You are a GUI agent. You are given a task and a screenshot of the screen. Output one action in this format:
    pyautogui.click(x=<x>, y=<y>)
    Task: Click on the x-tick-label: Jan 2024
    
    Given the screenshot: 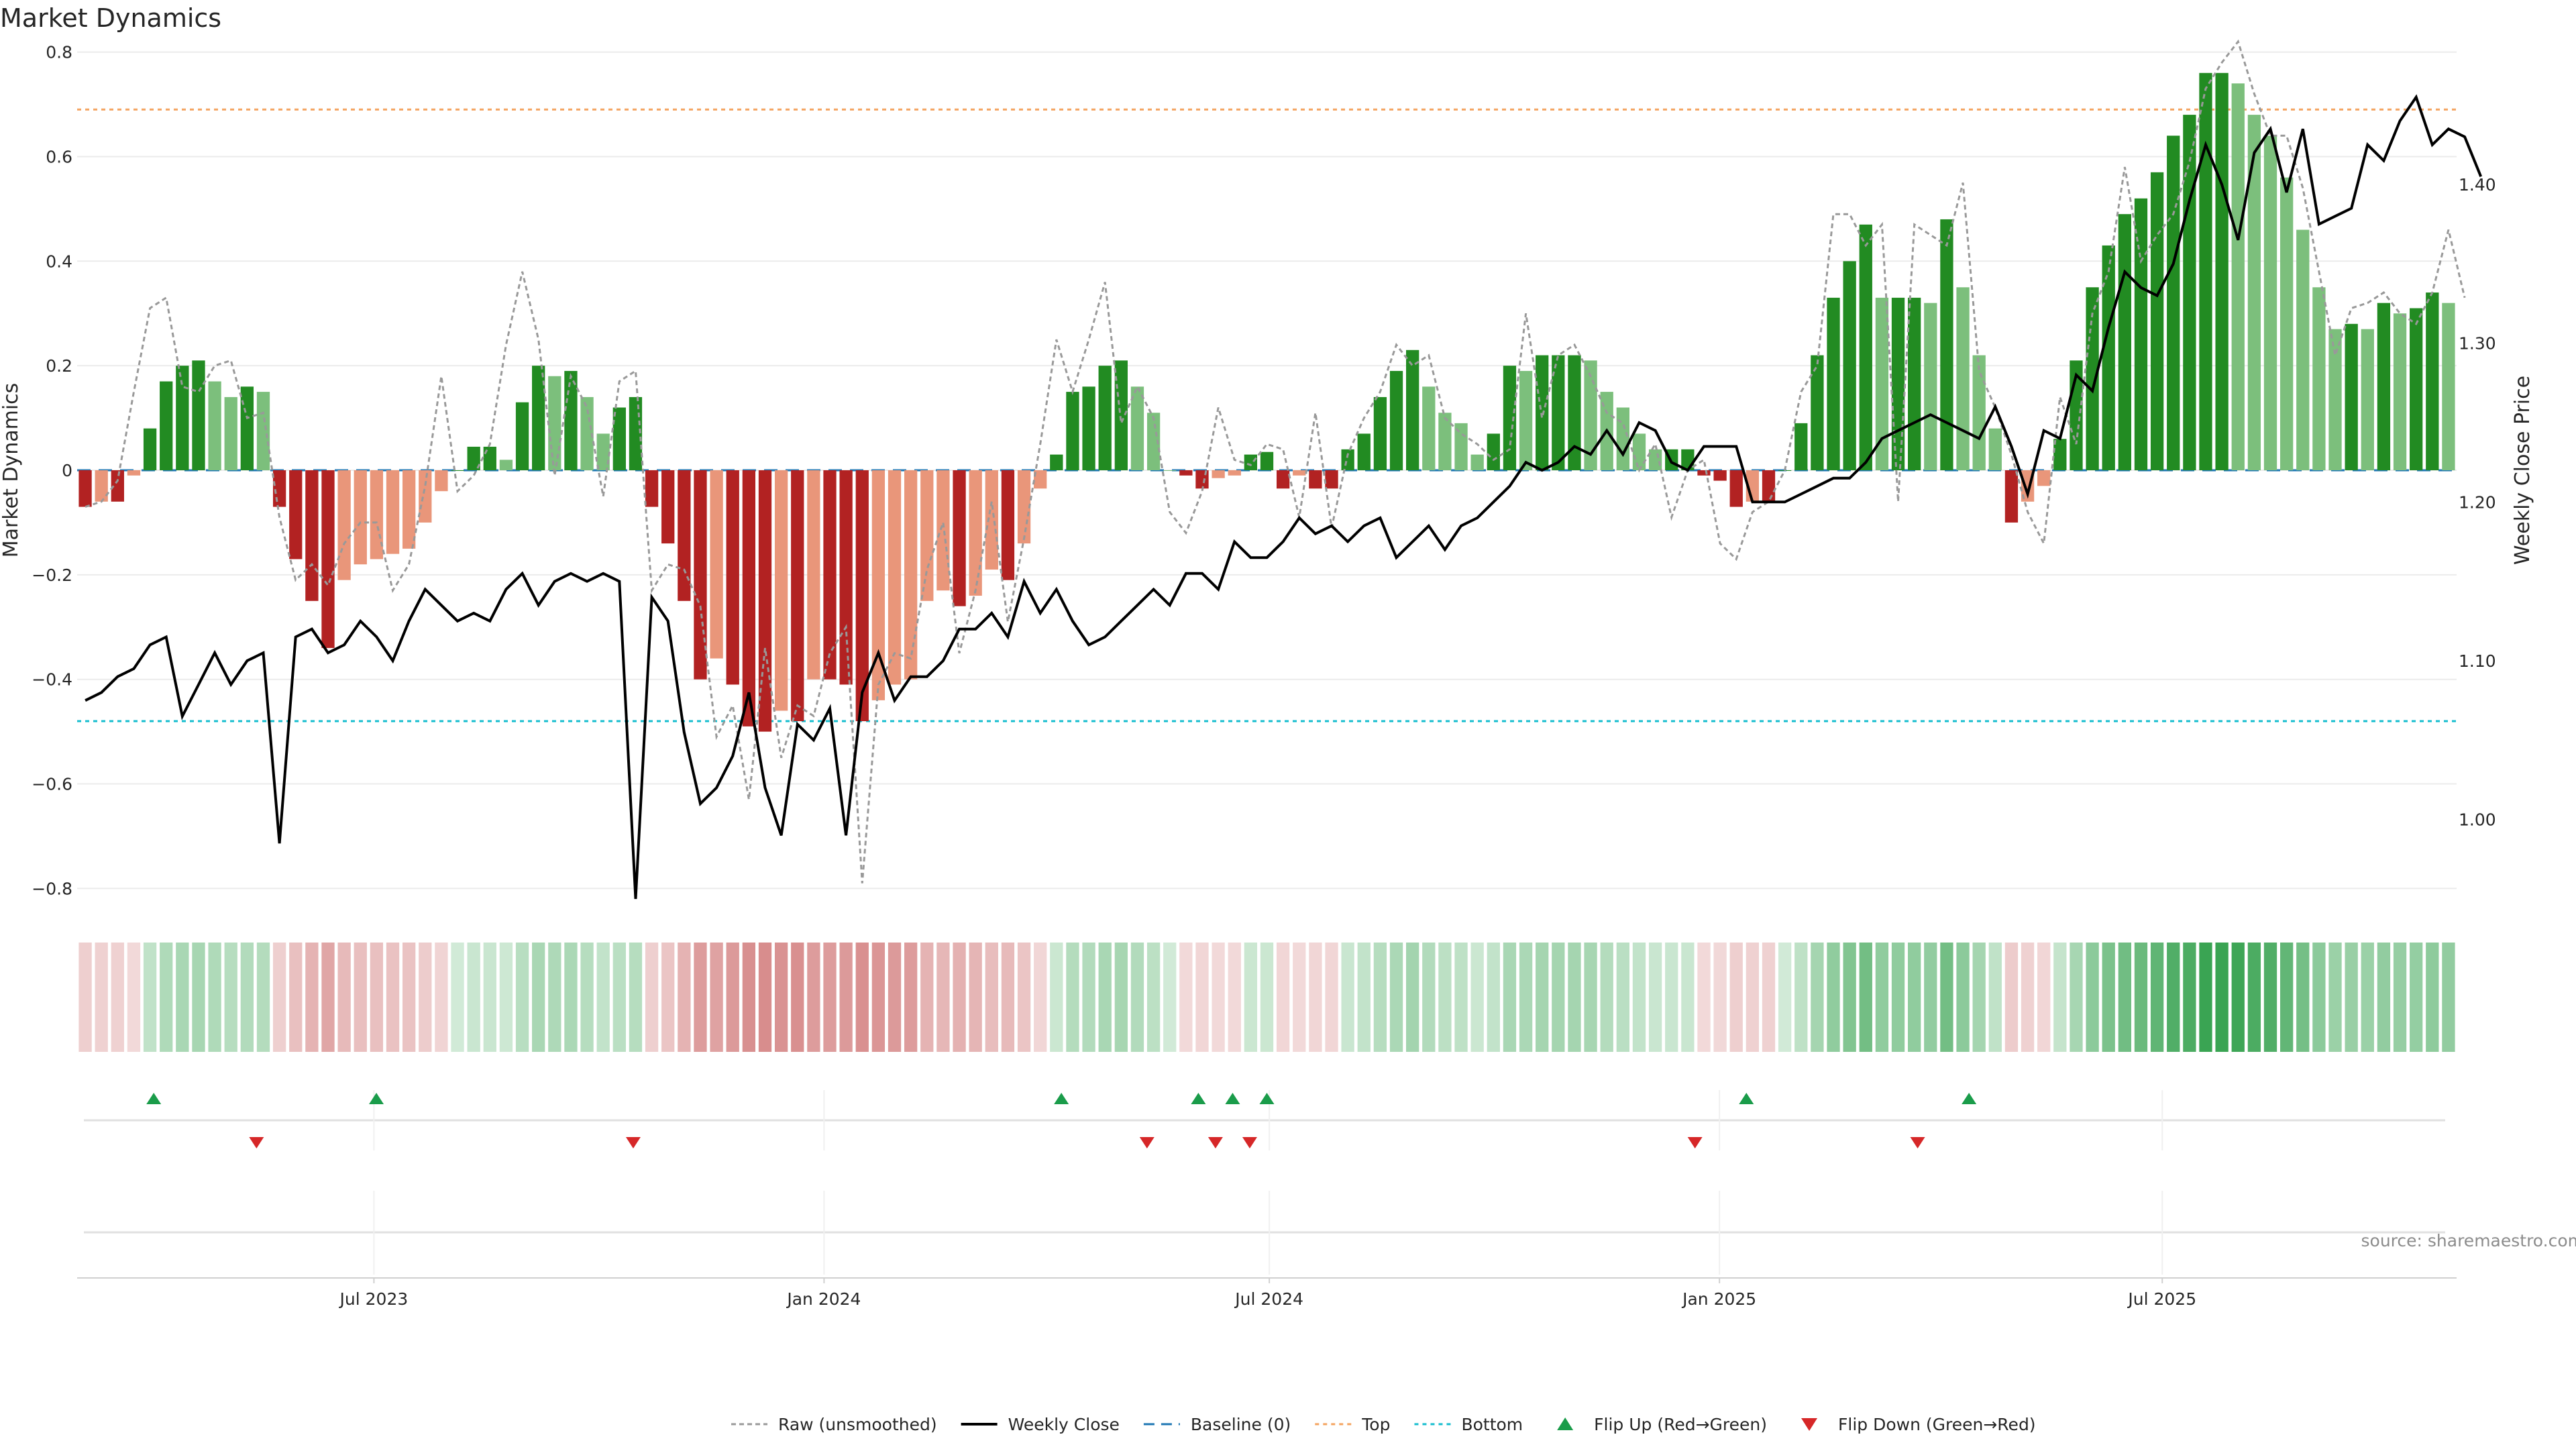 What is the action you would take?
    pyautogui.click(x=823, y=1299)
    